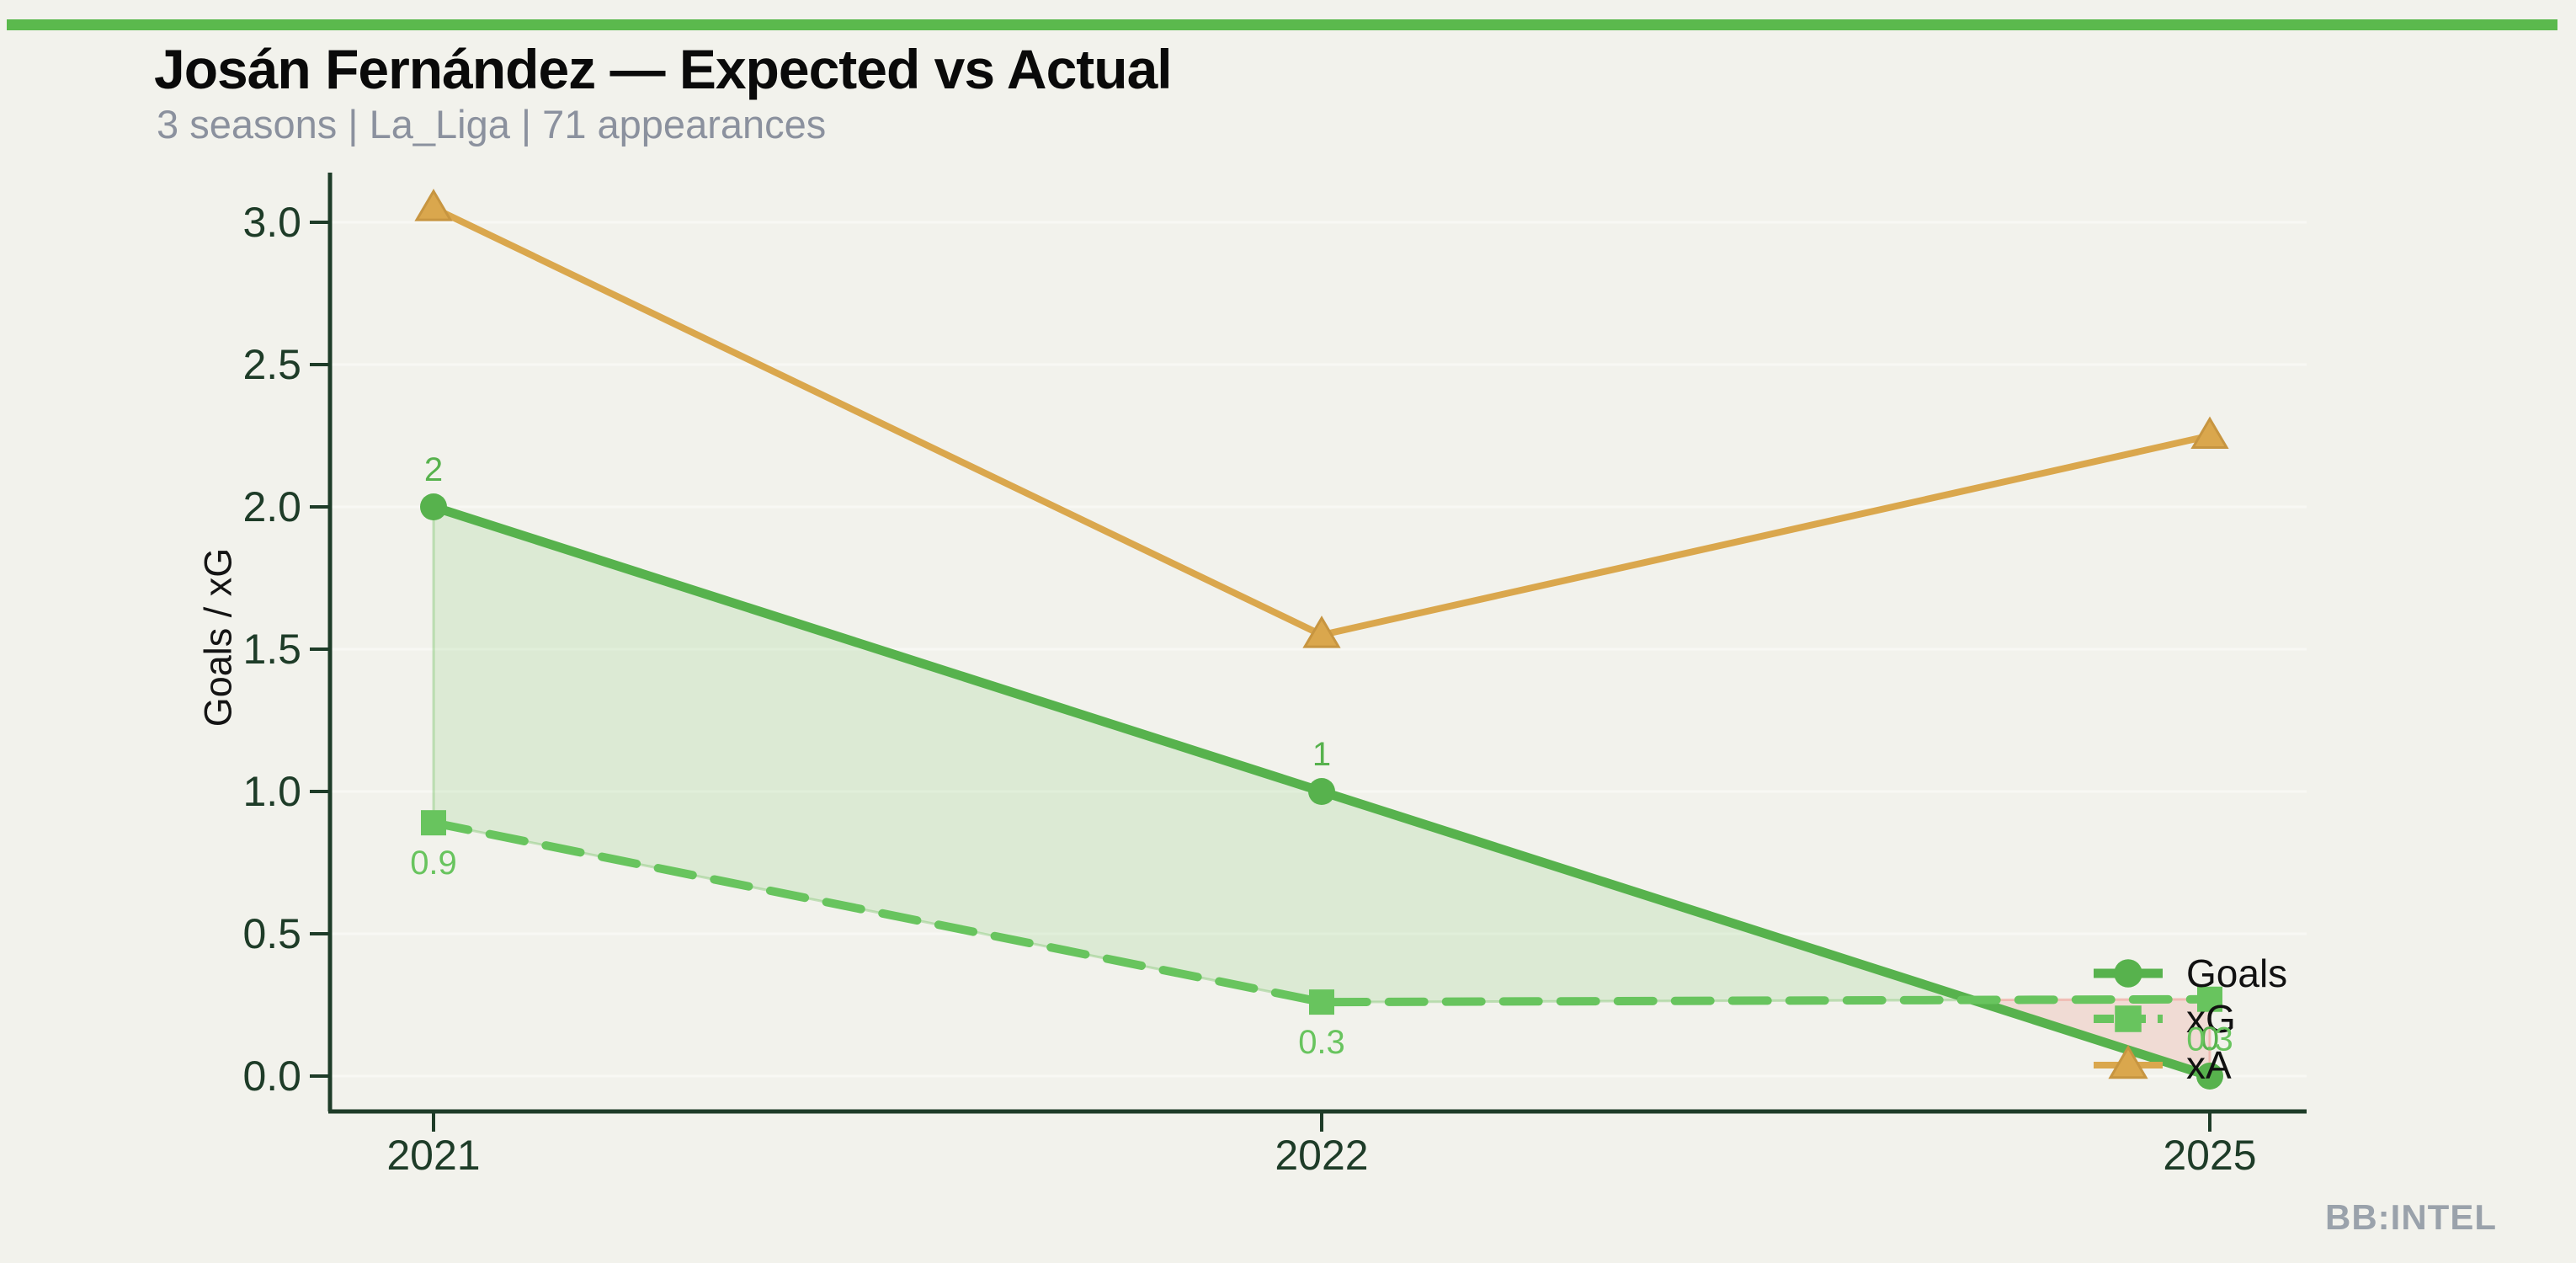 The image size is (2576, 1263). What do you see at coordinates (434, 863) in the screenshot?
I see `point-label: 0.9` at bounding box center [434, 863].